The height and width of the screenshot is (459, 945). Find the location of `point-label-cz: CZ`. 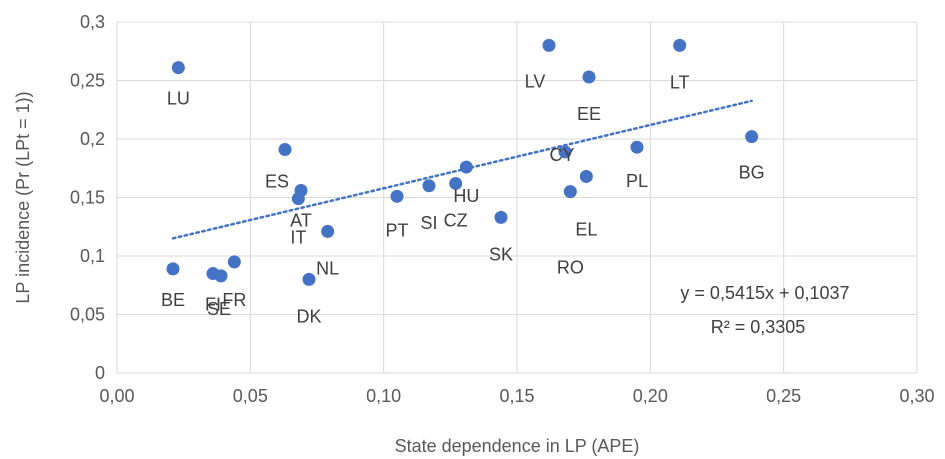

point-label-cz: CZ is located at coordinates (456, 220).